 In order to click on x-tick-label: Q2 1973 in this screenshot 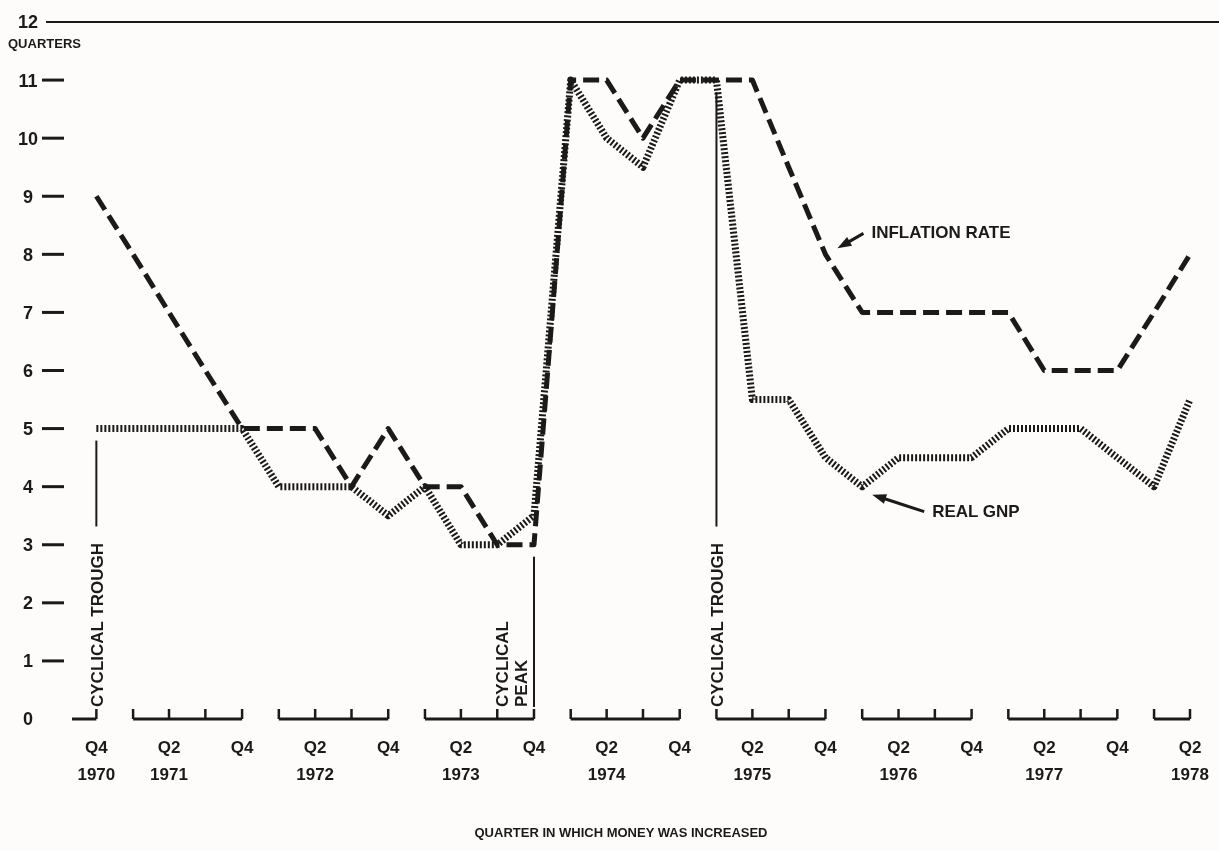, I will do `click(460, 761)`.